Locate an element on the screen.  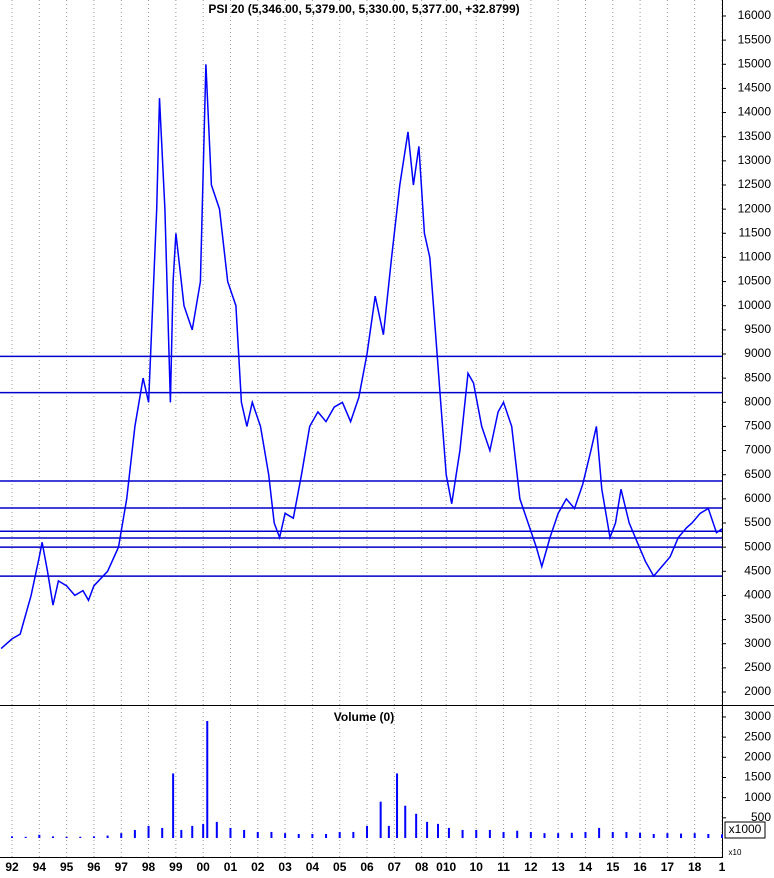
volume-title: Volume (0) is located at coordinates (364, 717).